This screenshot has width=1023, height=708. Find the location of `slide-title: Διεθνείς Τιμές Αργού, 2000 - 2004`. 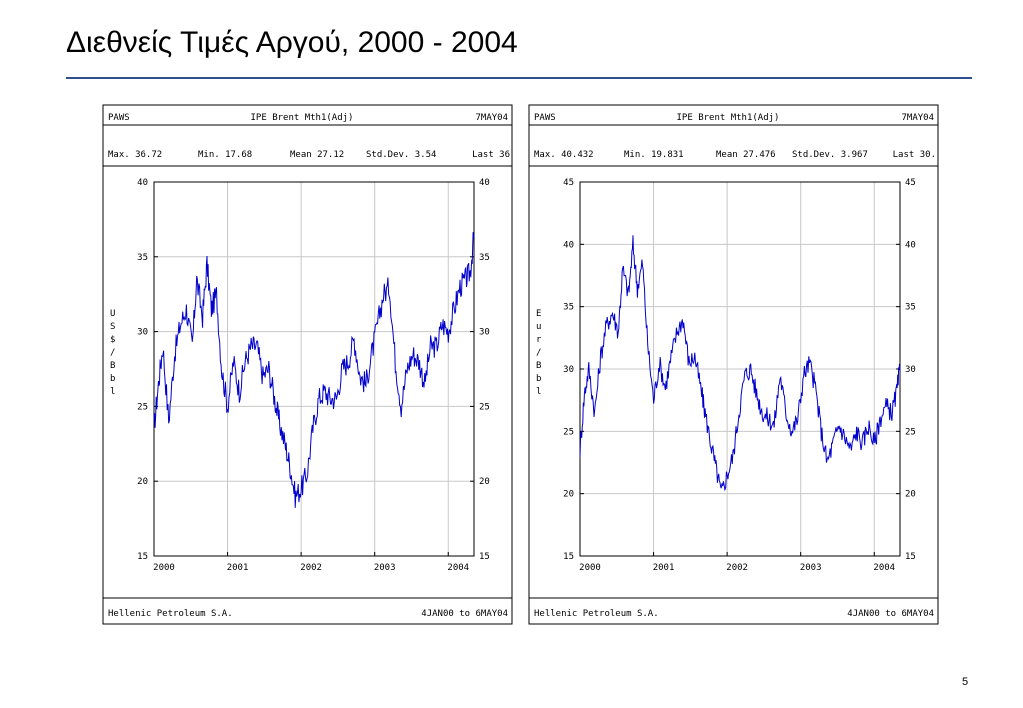

slide-title: Διεθνείς Τιμές Αργού, 2000 - 2004 is located at coordinates (292, 42).